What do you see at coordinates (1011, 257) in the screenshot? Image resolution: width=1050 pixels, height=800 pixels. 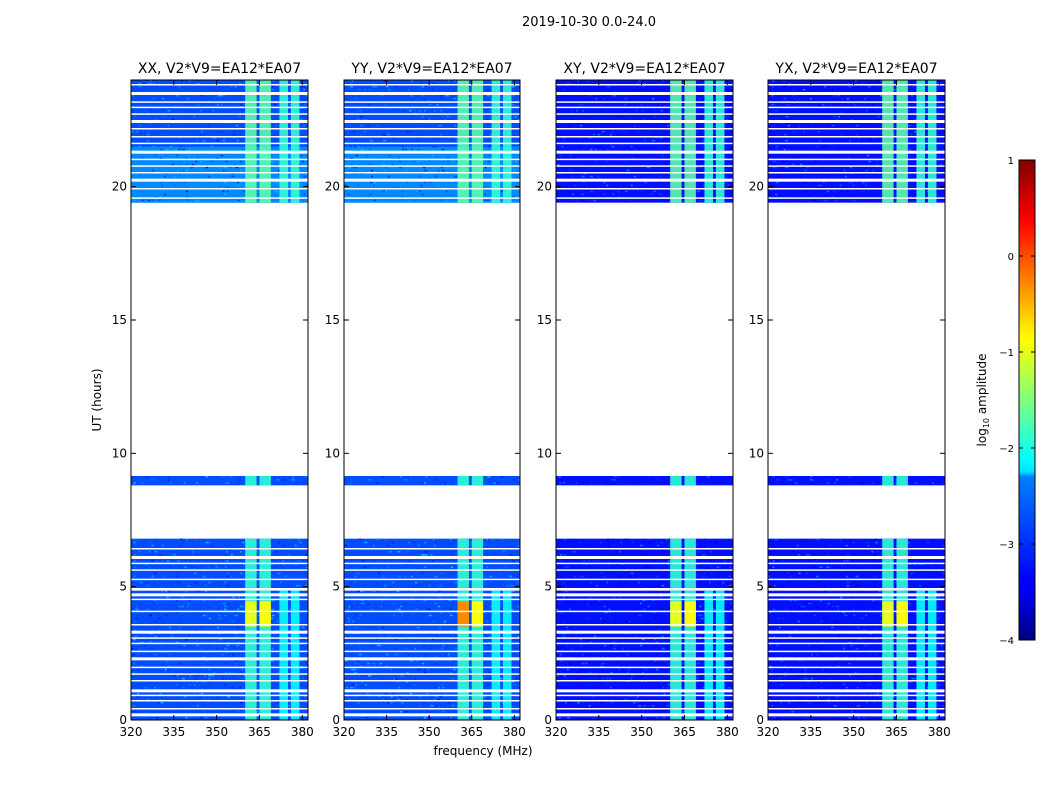 I see `colorbar-tick-label: 0` at bounding box center [1011, 257].